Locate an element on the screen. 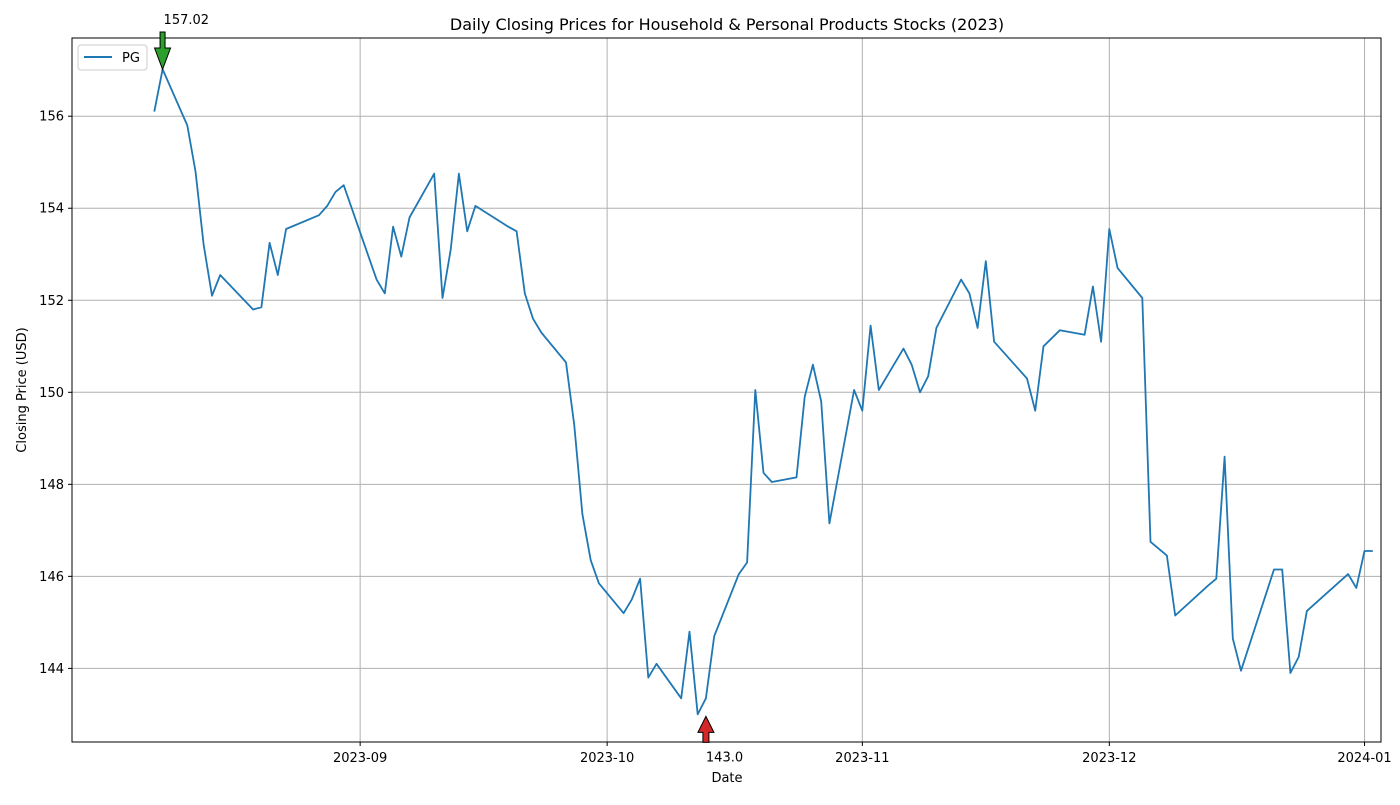 The height and width of the screenshot is (805, 1400). min-annotation-label: 143.0 is located at coordinates (724, 757).